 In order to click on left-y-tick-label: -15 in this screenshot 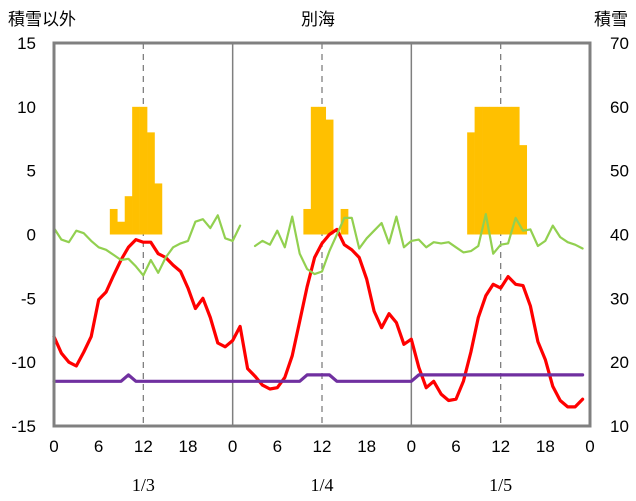, I will do `click(23, 426)`.